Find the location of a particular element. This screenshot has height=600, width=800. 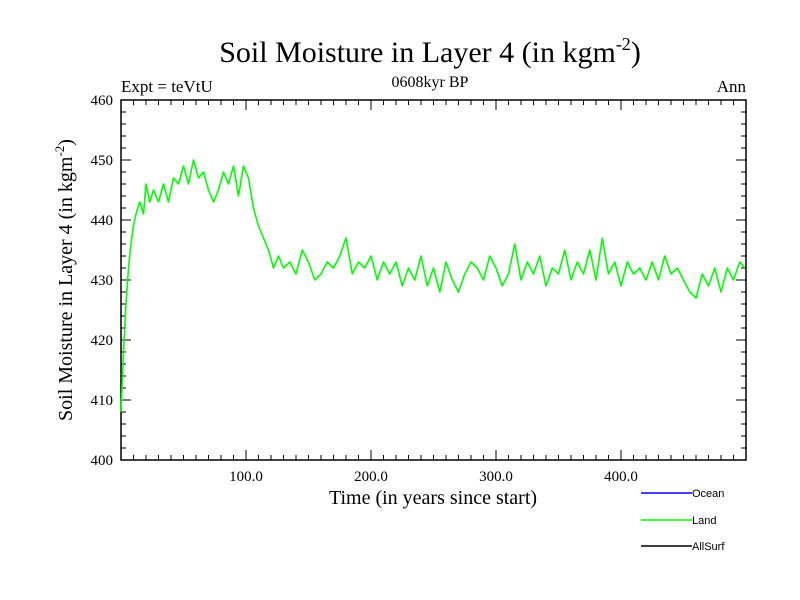

chart-title: Soil Moisture in Layer 4 (in kgm-2) is located at coordinates (430, 51).